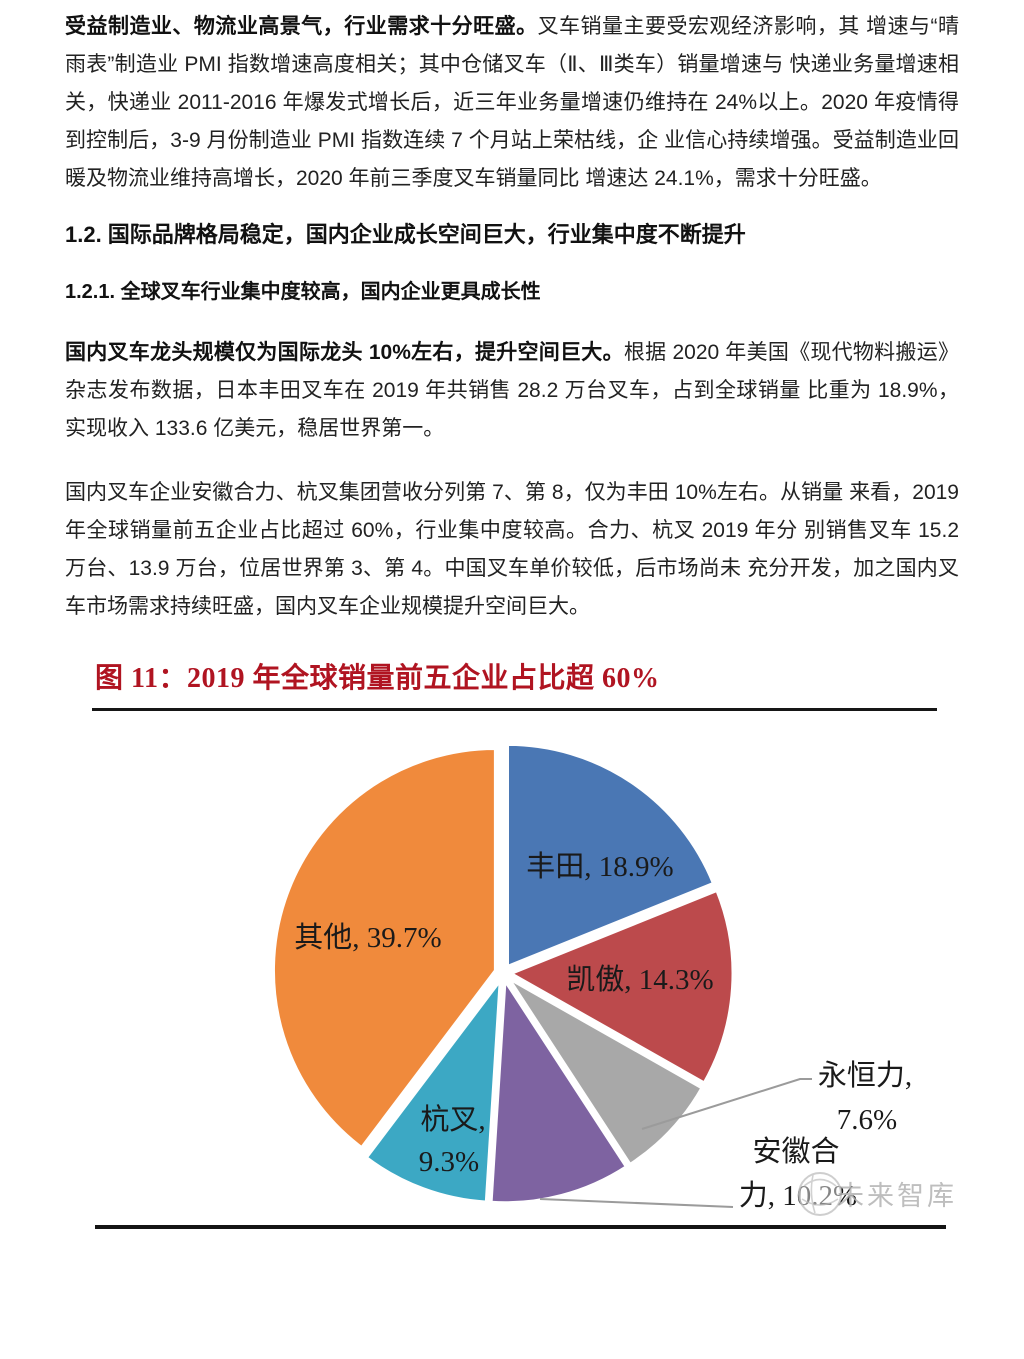 This screenshot has height=1359, width=1024. I want to click on paragraph-lead-bold: 受益制造业、物流业高景气，行业需求十分旺盛。, so click(301, 26).